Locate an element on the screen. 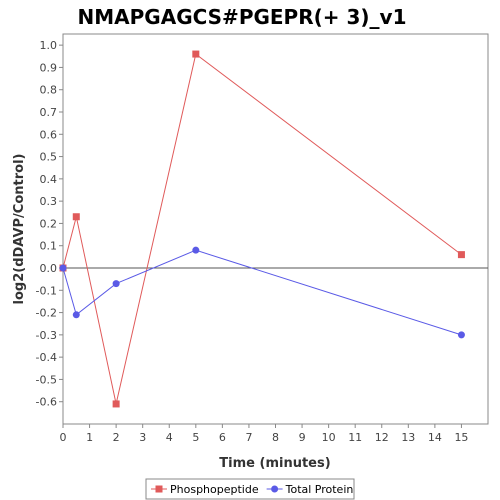 The width and height of the screenshot is (500, 500). x-tick-label: 8 is located at coordinates (275, 437).